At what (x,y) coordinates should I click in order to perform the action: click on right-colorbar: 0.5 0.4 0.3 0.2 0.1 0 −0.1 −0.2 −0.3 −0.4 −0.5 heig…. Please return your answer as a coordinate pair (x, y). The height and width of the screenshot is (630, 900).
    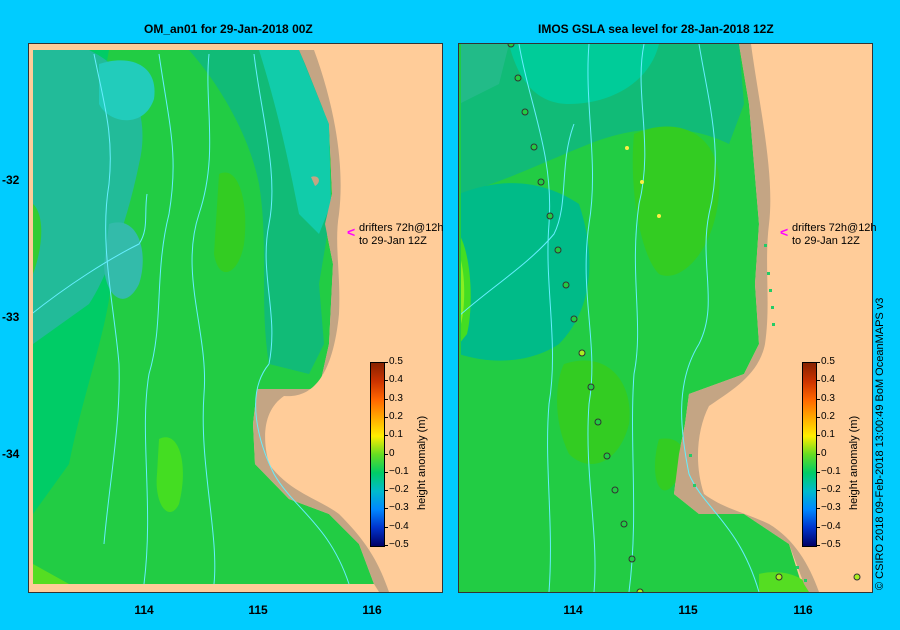
    Looking at the image, I should click on (837, 453).